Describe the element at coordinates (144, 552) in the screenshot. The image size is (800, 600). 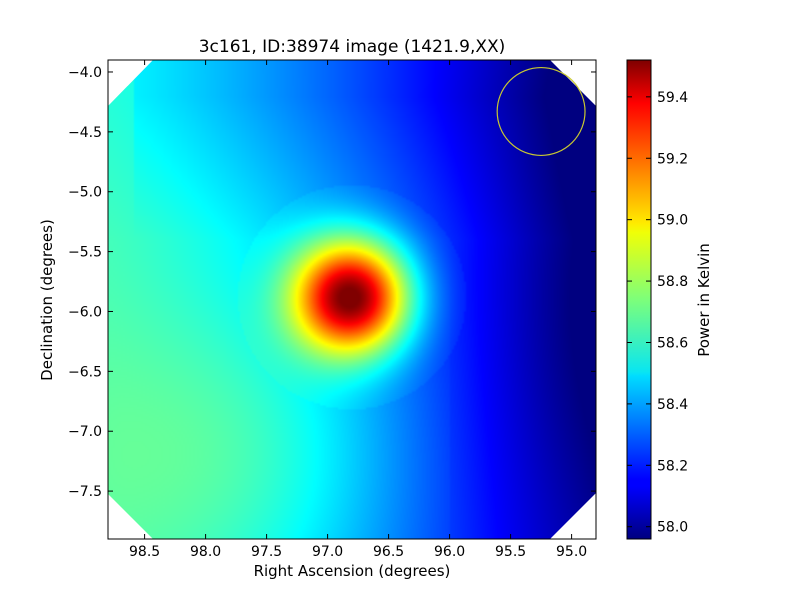
I see `x-tick-label: 98.5` at that location.